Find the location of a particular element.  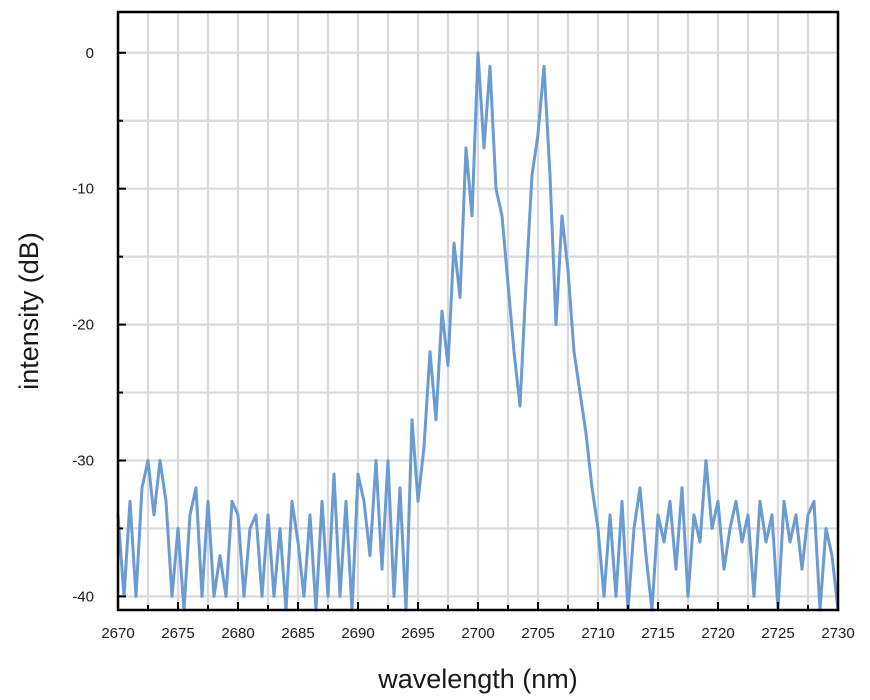

x-tick-label: 2705 is located at coordinates (537, 633).